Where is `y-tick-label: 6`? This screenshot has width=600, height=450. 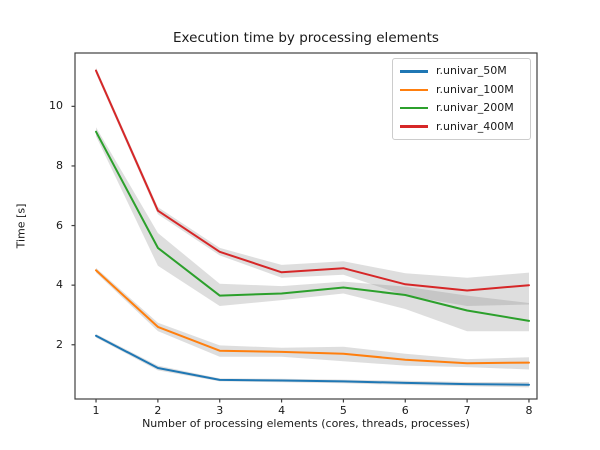
y-tick-label: 6 is located at coordinates (59, 225).